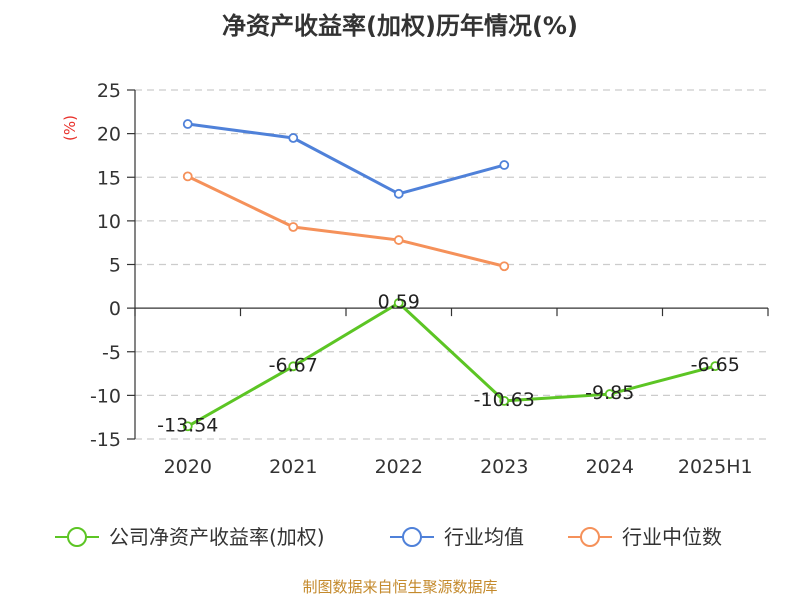 The height and width of the screenshot is (600, 800). Describe the element at coordinates (399, 467) in the screenshot. I see `x-tick-label: 2022` at that location.